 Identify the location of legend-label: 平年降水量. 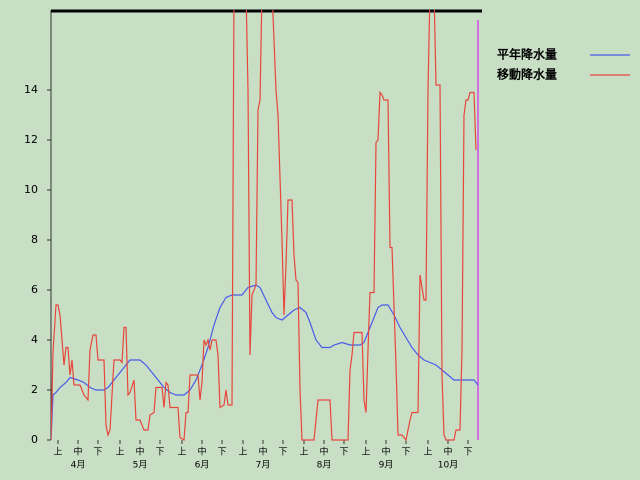
(527, 54).